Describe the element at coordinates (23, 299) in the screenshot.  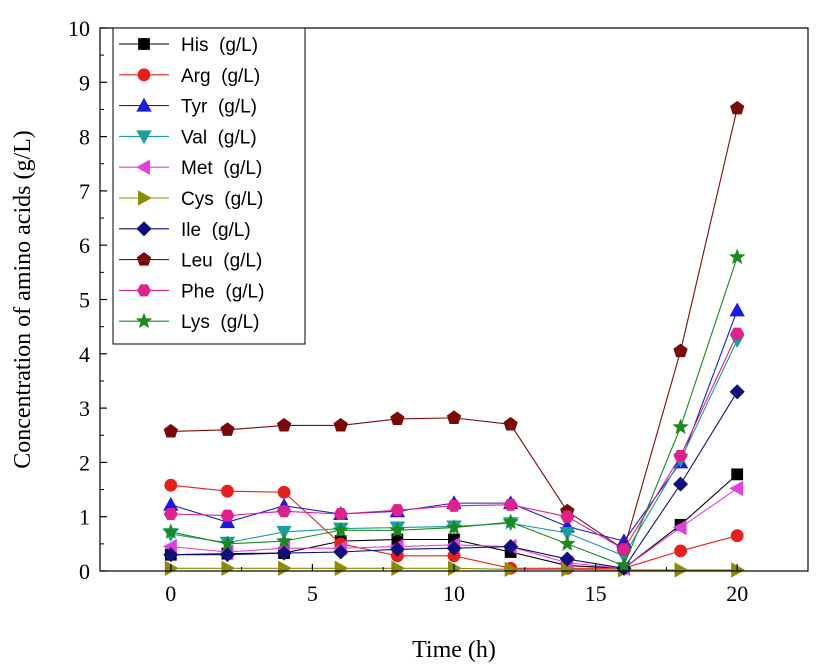
I see `y-axis-title: Concentration of amino acids (g/L)` at that location.